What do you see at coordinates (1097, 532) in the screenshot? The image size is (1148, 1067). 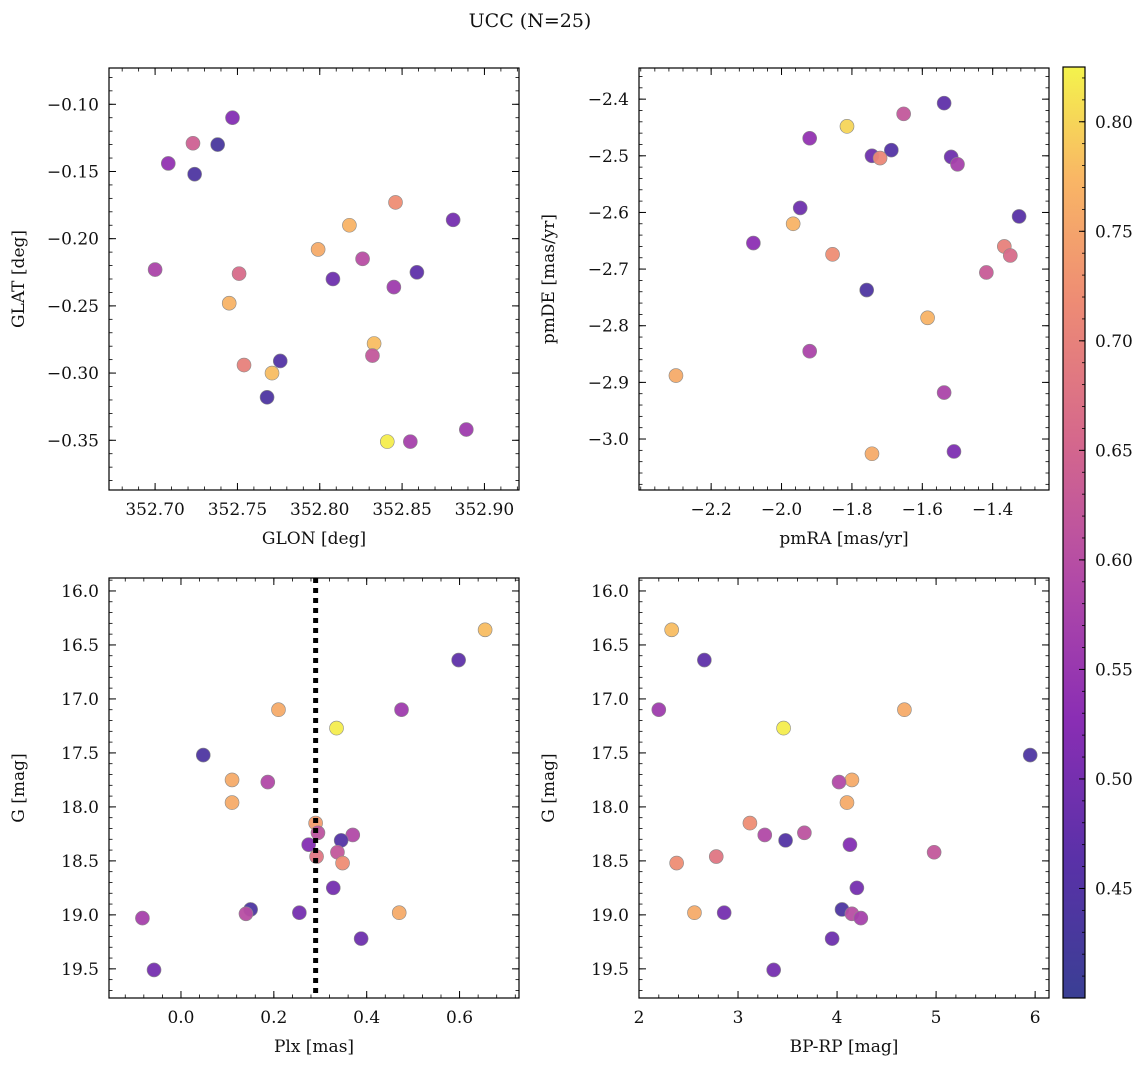 I see `colorbar: 0.45 0.50 0.55 0.60 0.65 0.70 0.75 0.80` at bounding box center [1097, 532].